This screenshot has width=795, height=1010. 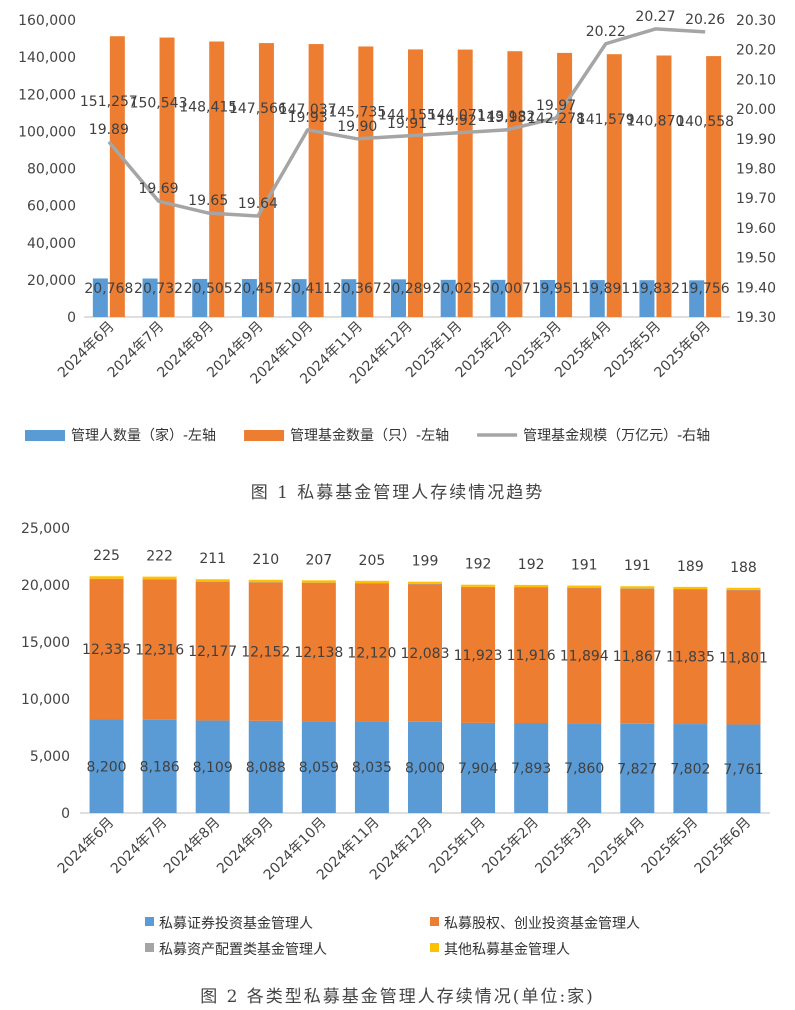 I want to click on data-label-securities: 7,827, so click(x=637, y=769).